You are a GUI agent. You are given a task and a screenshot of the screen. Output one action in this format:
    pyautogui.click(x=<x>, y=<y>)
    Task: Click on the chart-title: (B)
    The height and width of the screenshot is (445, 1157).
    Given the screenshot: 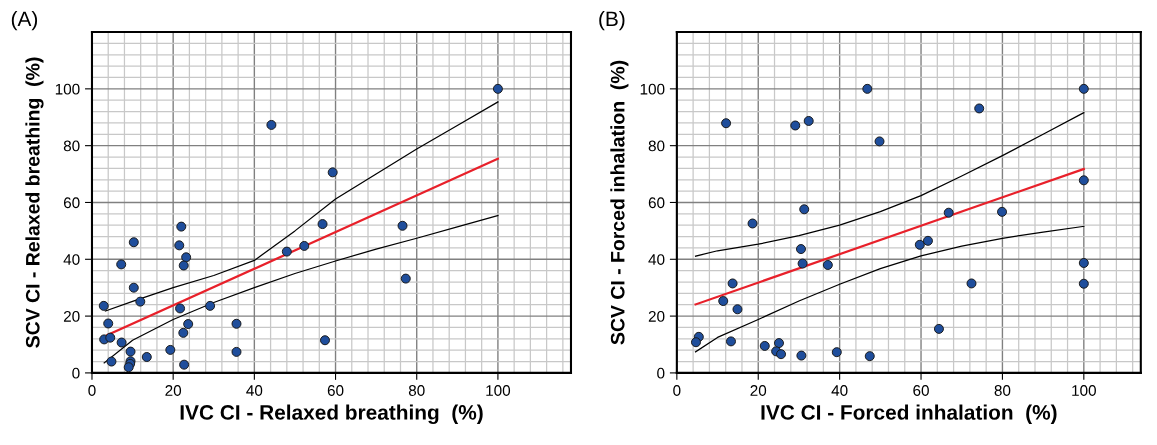 What is the action you would take?
    pyautogui.click(x=612, y=20)
    